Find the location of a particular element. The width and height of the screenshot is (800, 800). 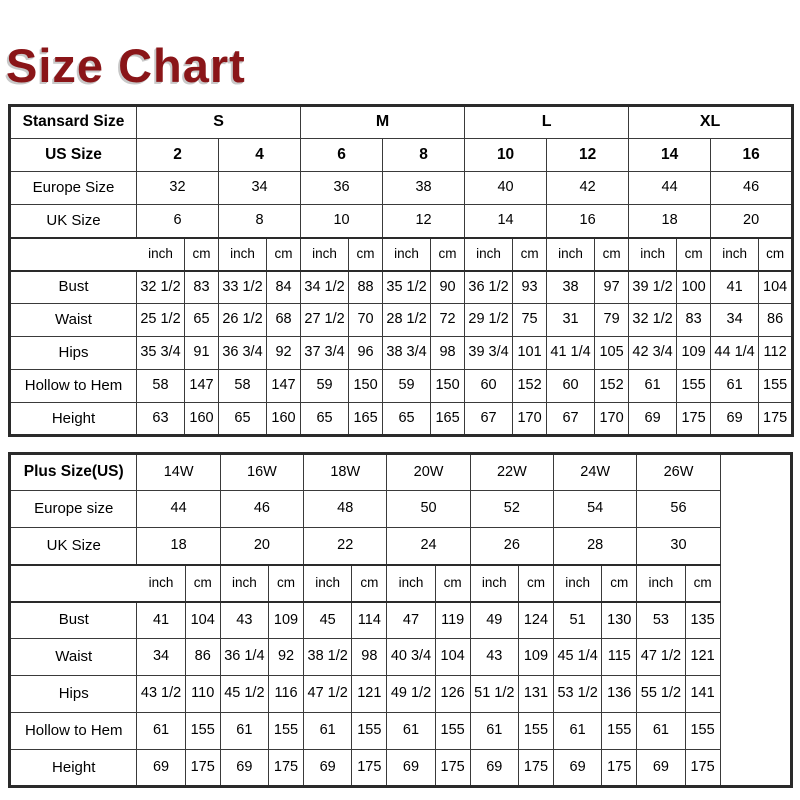

cell-us-size-4: 10 is located at coordinates (506, 155).